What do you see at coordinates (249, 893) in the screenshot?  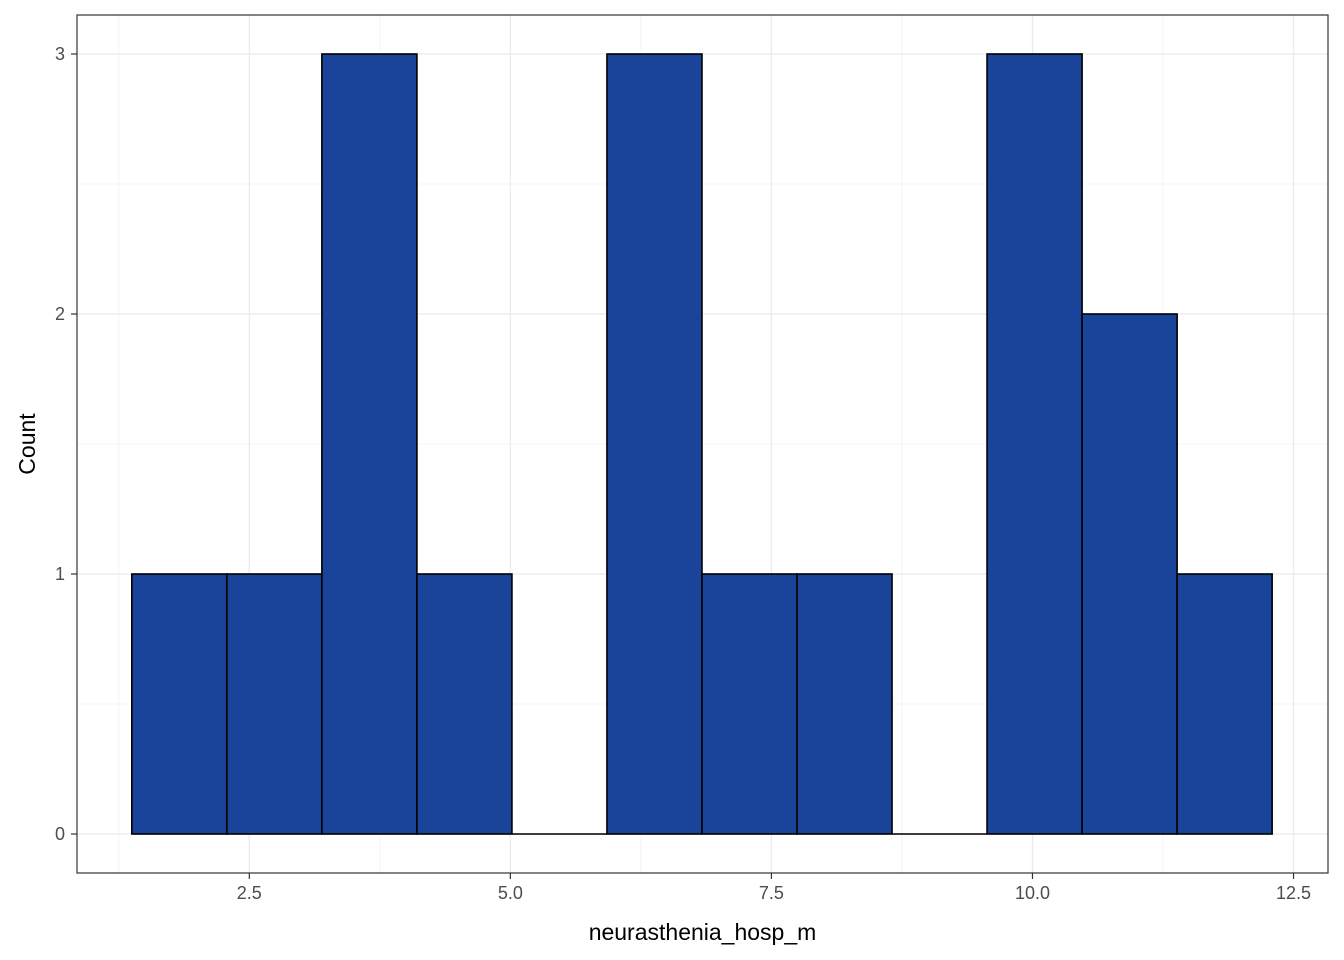 I see `x-tick-label: 2.5` at bounding box center [249, 893].